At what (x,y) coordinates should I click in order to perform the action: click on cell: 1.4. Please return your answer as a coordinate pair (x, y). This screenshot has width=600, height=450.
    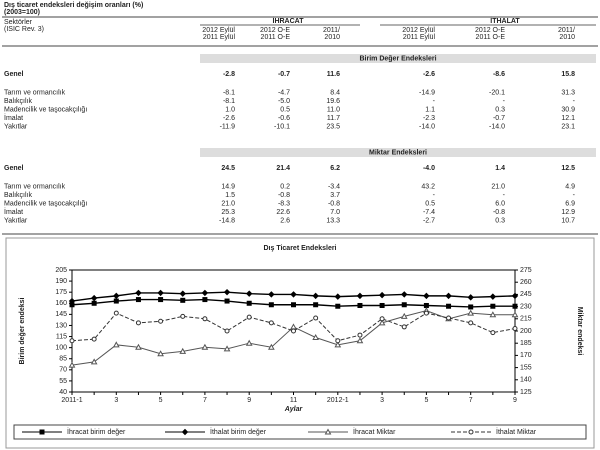
    Looking at the image, I should click on (500, 168).